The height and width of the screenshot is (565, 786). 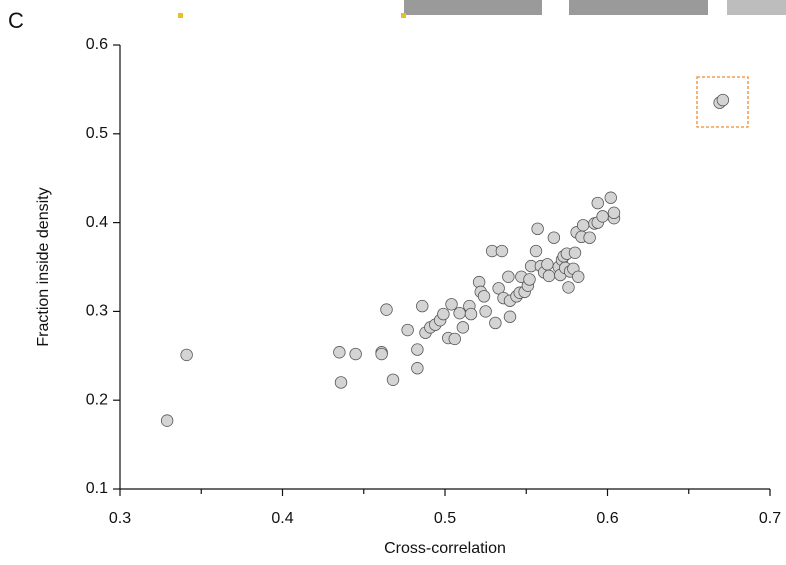 What do you see at coordinates (97, 44) in the screenshot?
I see `y-tick-label: 0.6` at bounding box center [97, 44].